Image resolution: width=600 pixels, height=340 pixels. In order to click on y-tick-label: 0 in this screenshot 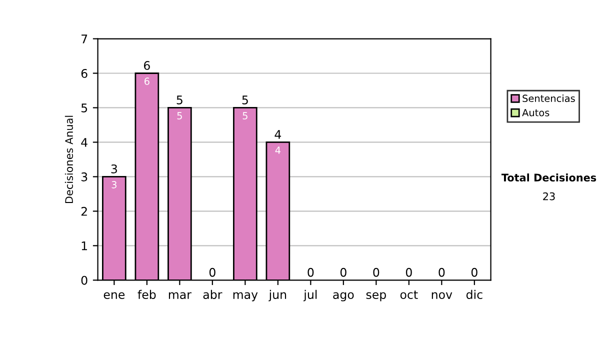, I will do `click(84, 280)`.